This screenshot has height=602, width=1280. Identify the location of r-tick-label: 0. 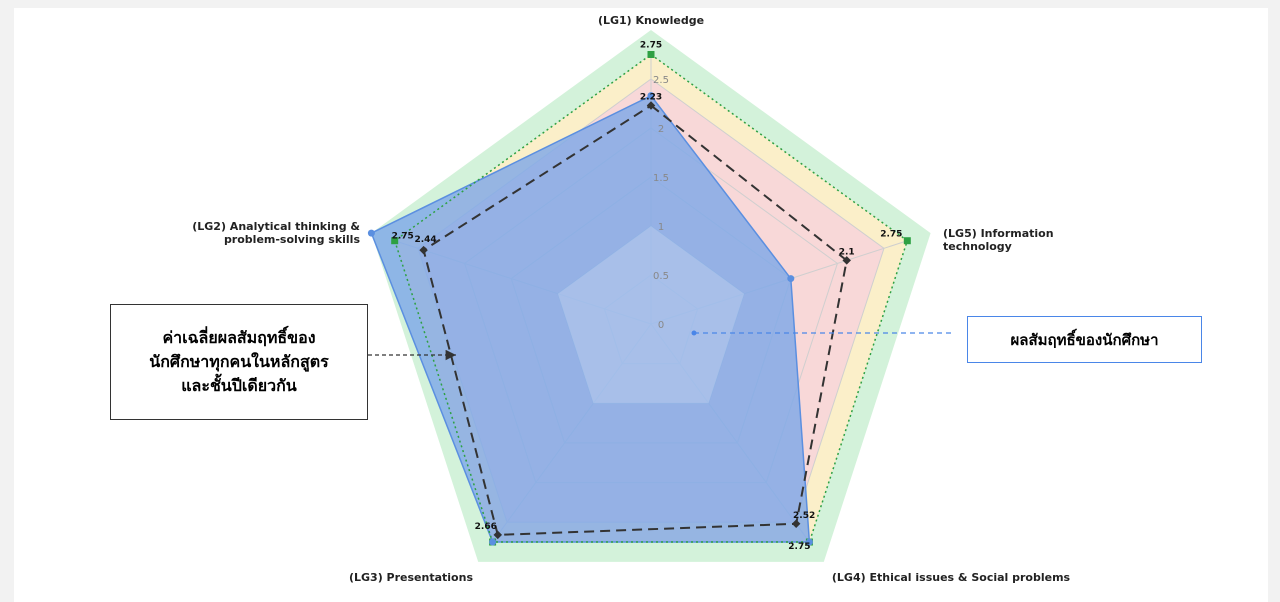
(661, 325).